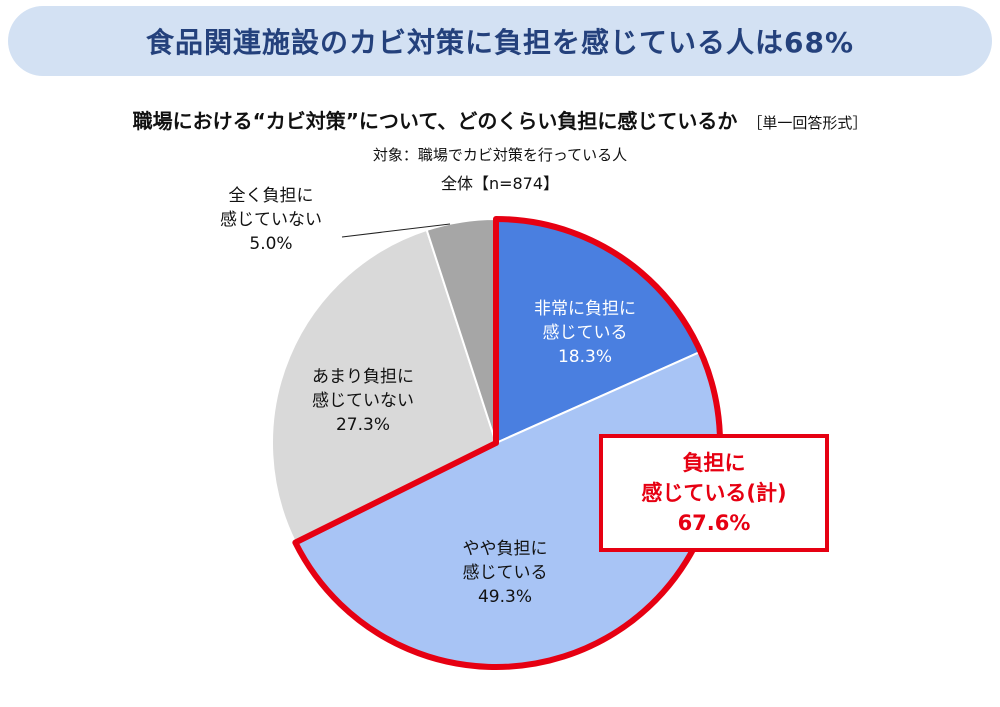  I want to click on banner-title: 食品関連施設のカビ対策に負担を感じている人は68%, so click(500, 42).